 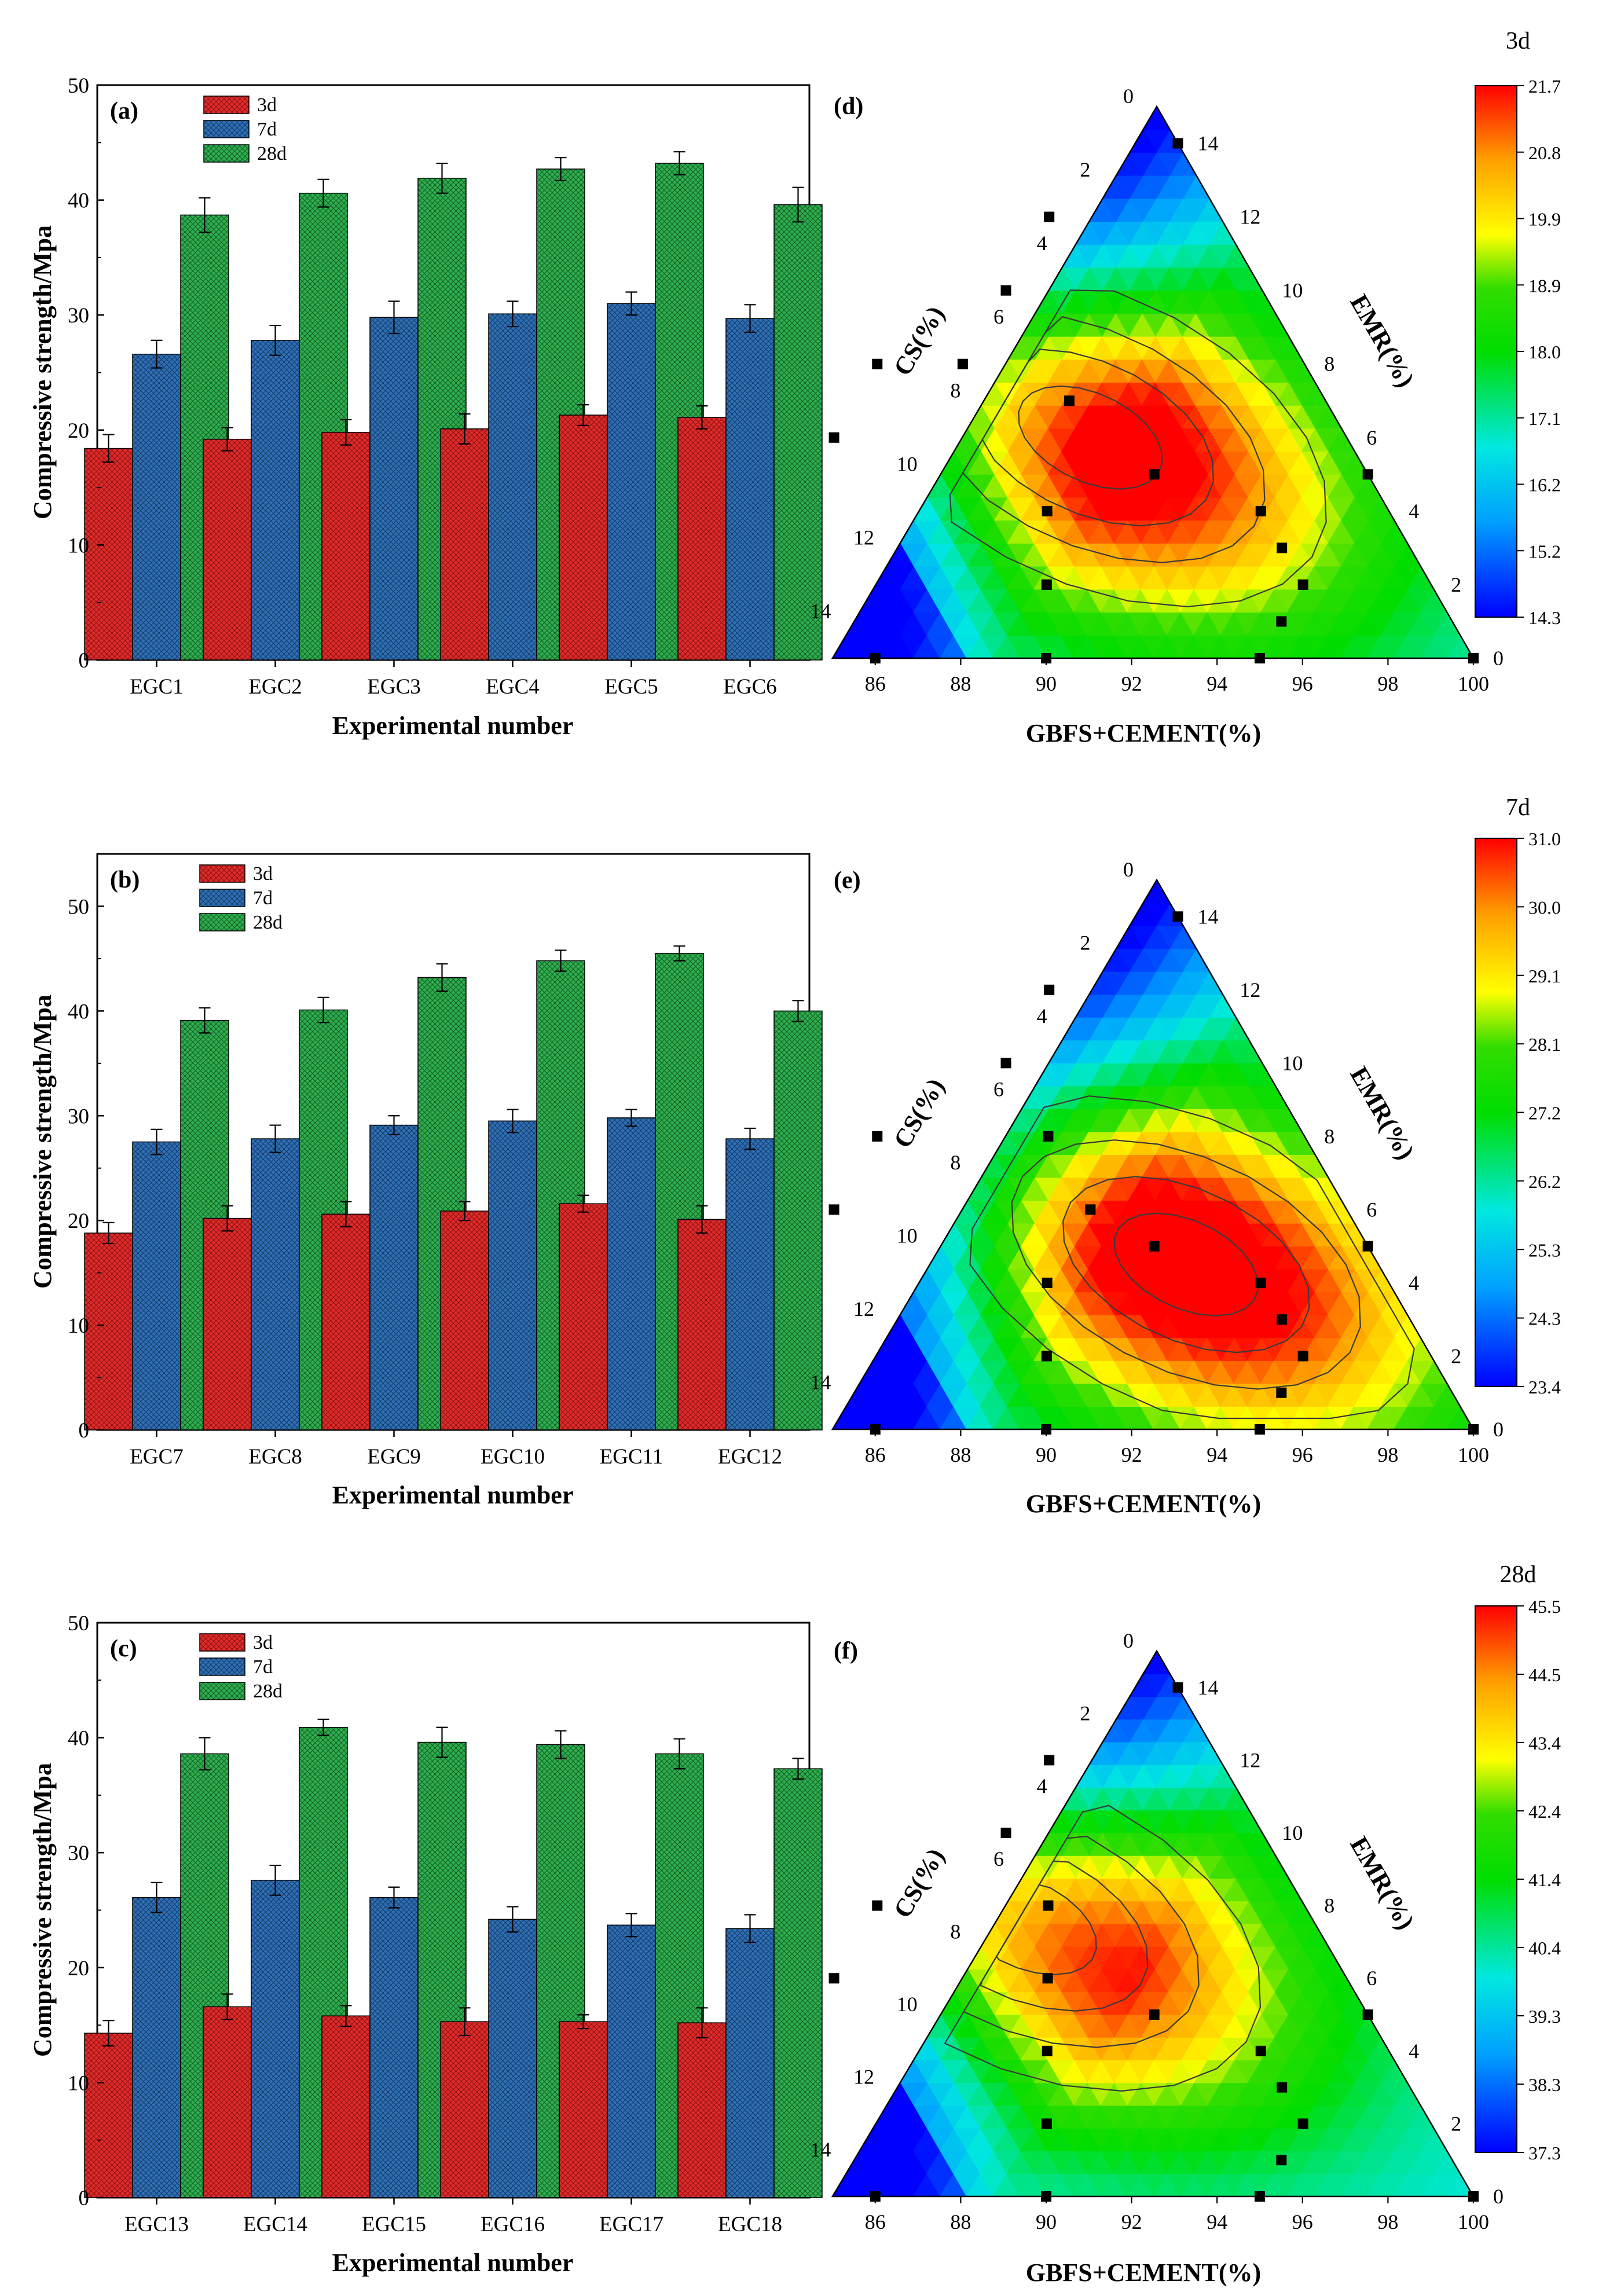 I want to click on y-tick-label: 0, so click(x=85, y=661).